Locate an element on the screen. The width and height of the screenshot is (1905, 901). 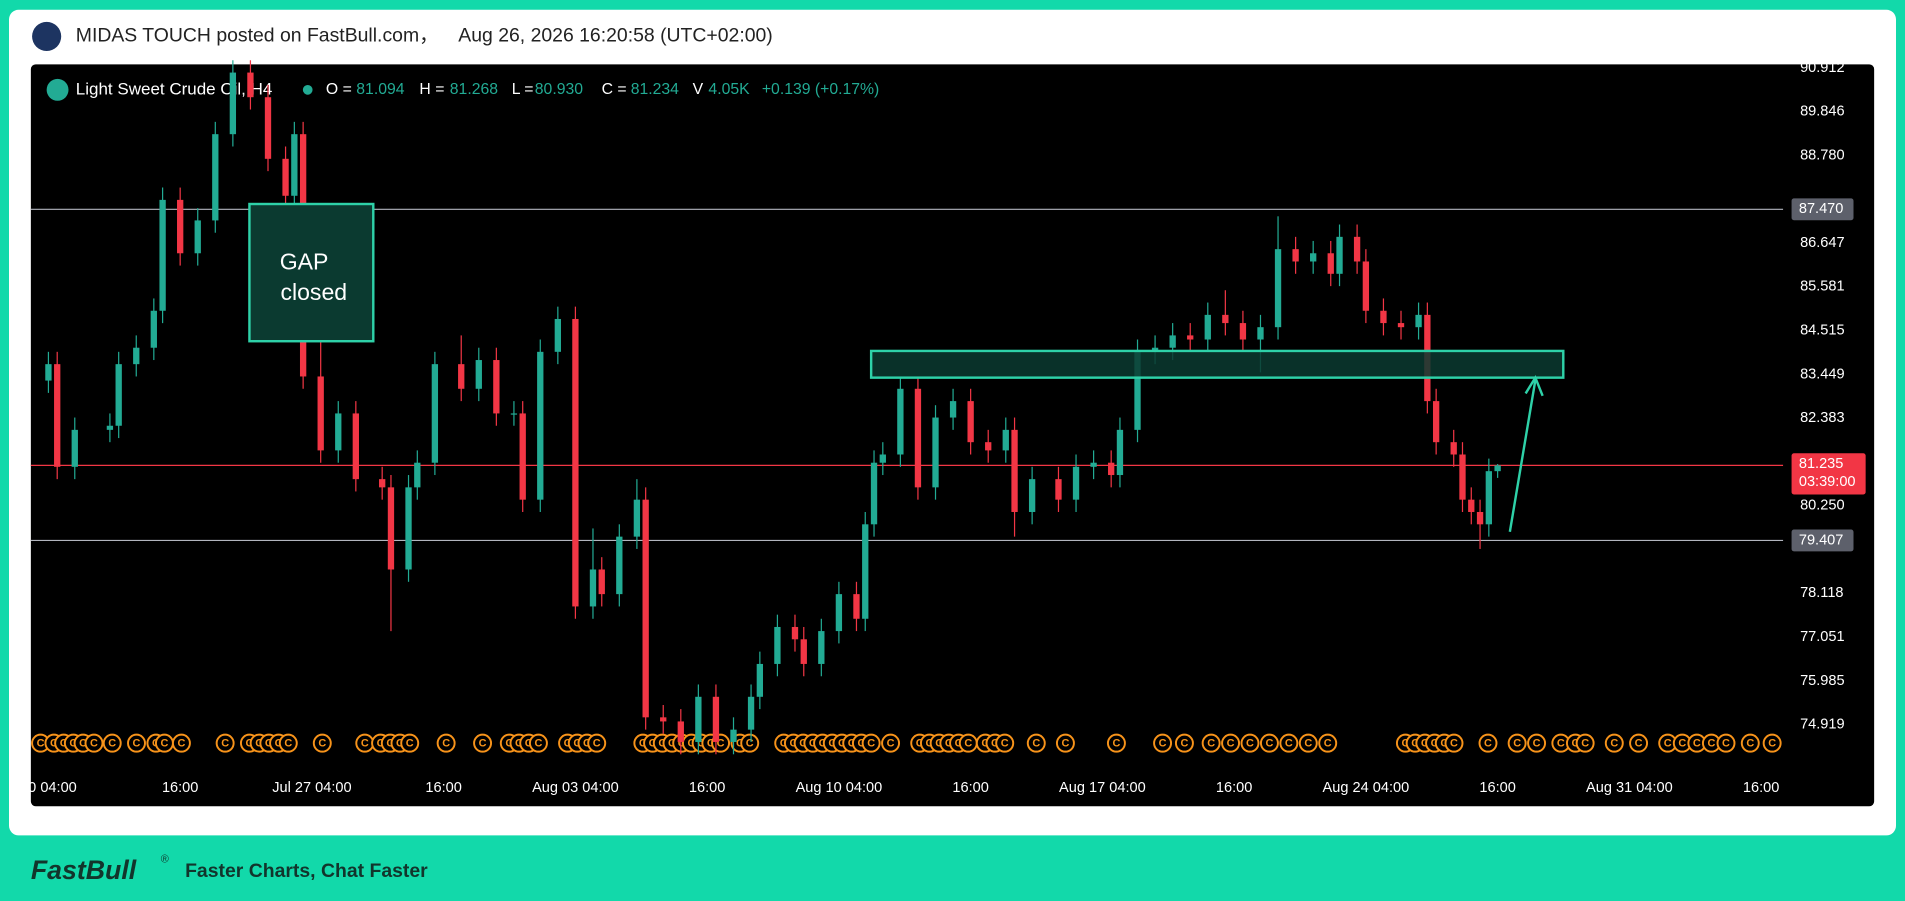
gap-label: GAP is located at coordinates (304, 262).